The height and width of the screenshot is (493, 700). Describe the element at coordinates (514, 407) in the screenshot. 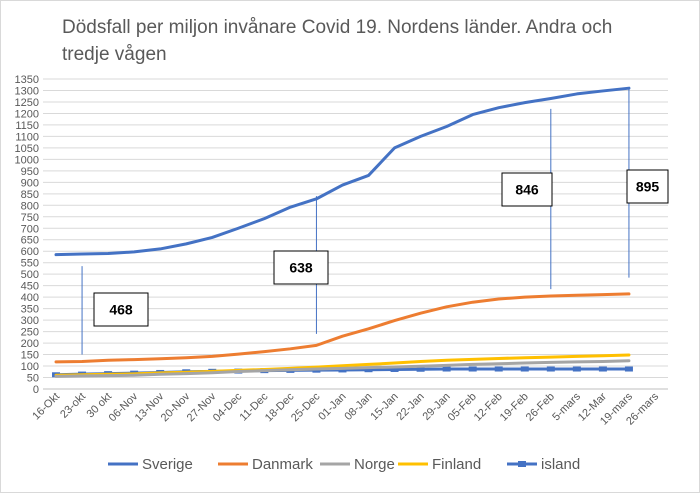

I see `x-tick-label: 19-Feb` at that location.